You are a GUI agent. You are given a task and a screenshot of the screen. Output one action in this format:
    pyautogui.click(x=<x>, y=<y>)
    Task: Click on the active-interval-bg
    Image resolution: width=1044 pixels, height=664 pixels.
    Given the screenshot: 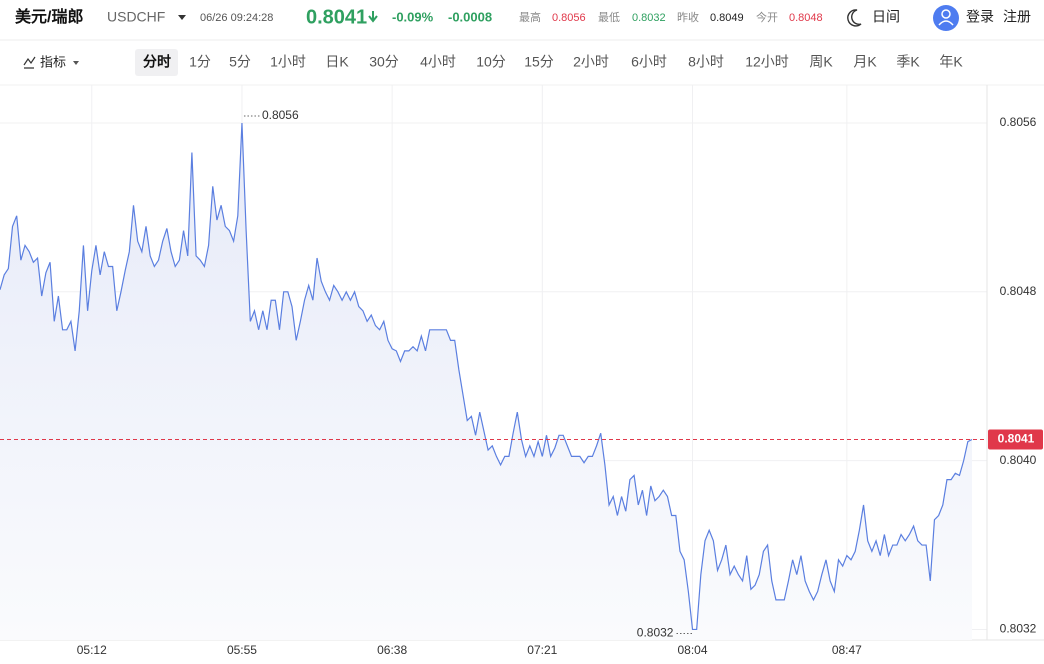 What is the action you would take?
    pyautogui.click(x=156, y=62)
    